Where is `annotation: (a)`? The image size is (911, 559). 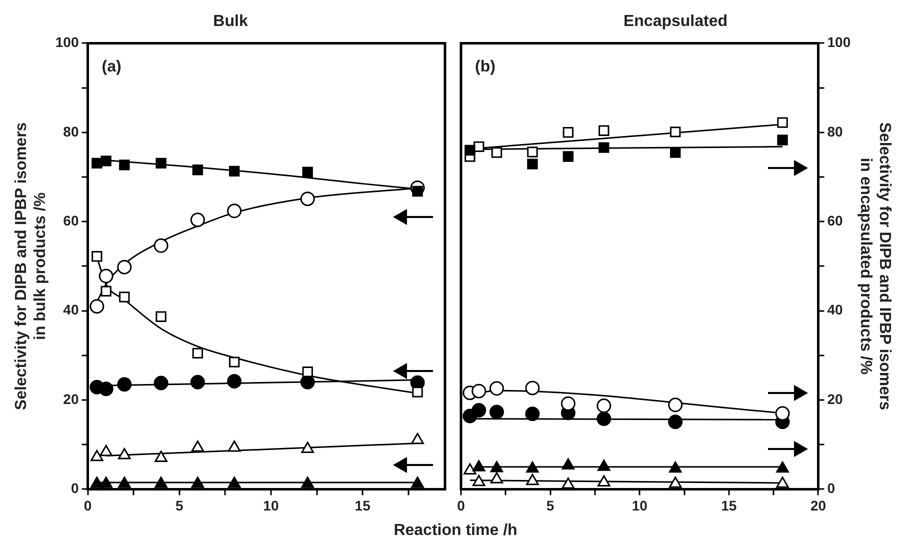
annotation: (a) is located at coordinates (112, 67).